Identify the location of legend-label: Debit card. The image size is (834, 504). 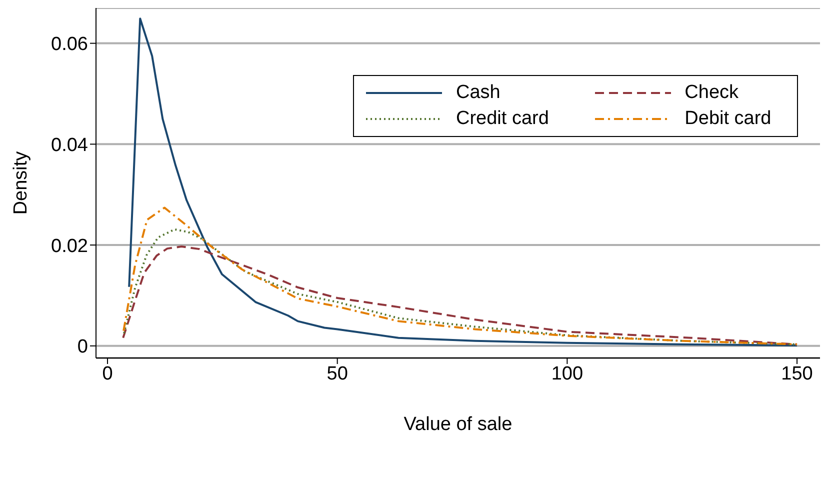
(728, 119).